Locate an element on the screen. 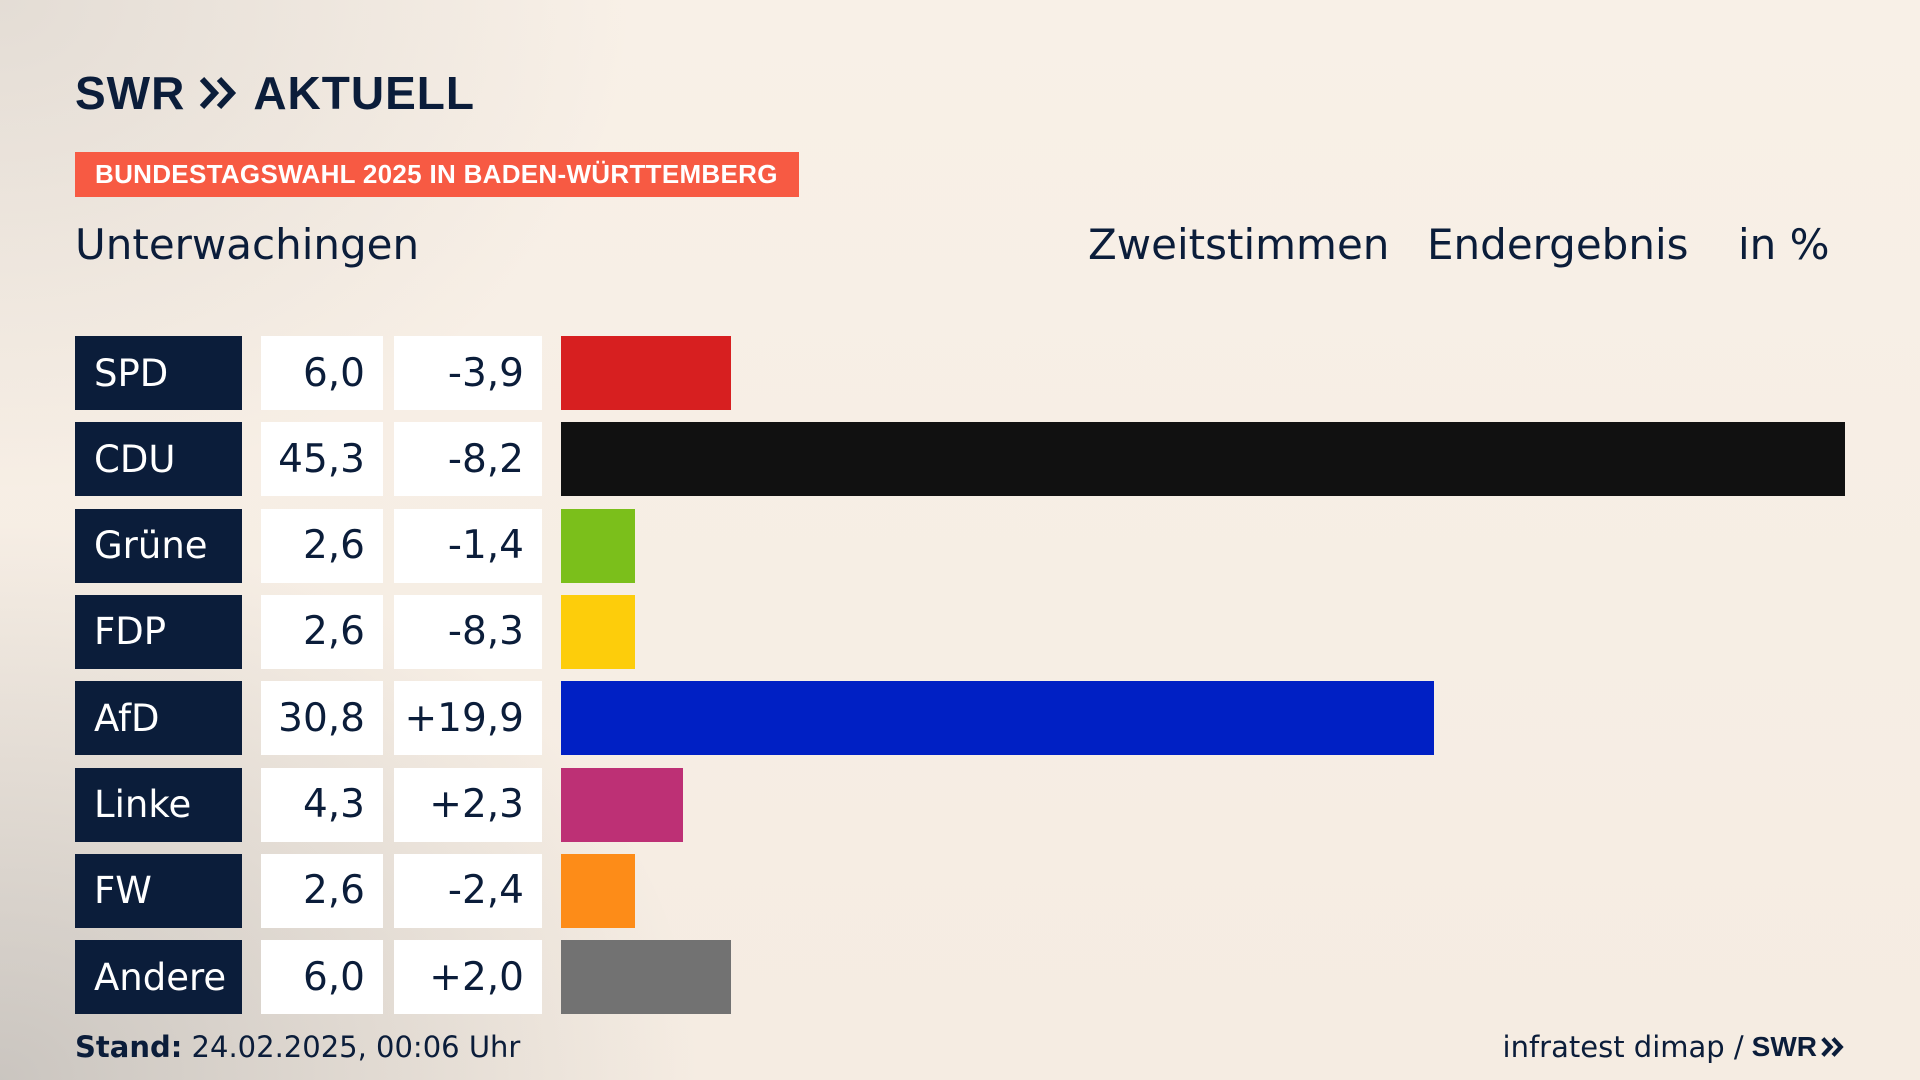  footer-brand: SWR is located at coordinates (1784, 1046).